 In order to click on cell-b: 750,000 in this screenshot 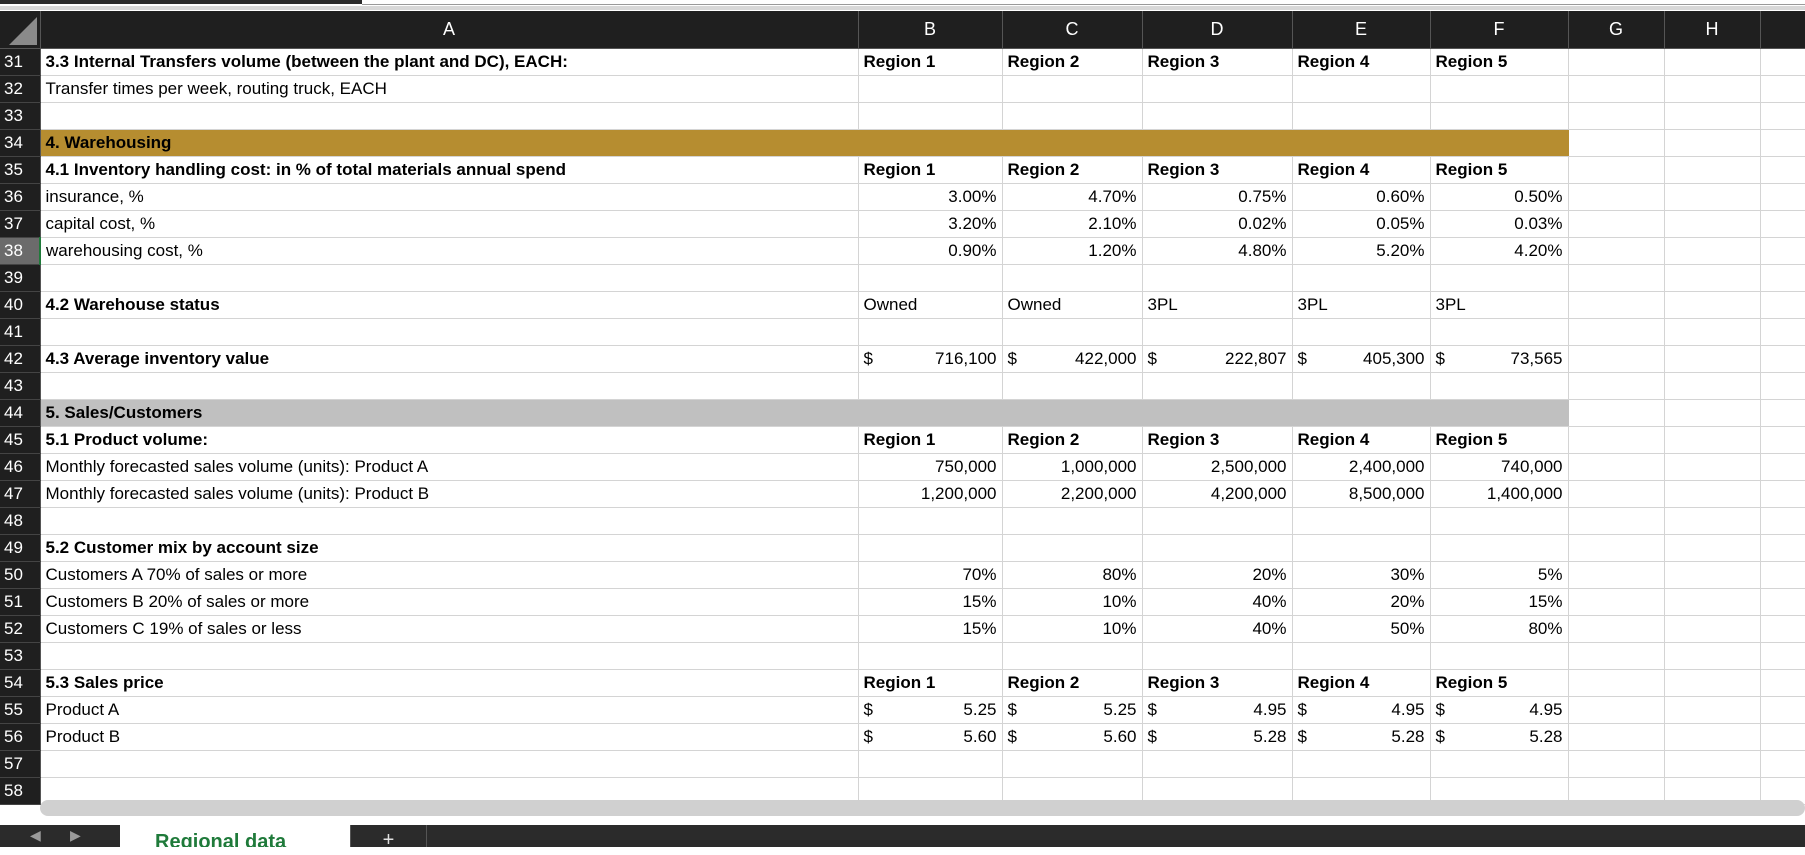, I will do `click(930, 467)`.